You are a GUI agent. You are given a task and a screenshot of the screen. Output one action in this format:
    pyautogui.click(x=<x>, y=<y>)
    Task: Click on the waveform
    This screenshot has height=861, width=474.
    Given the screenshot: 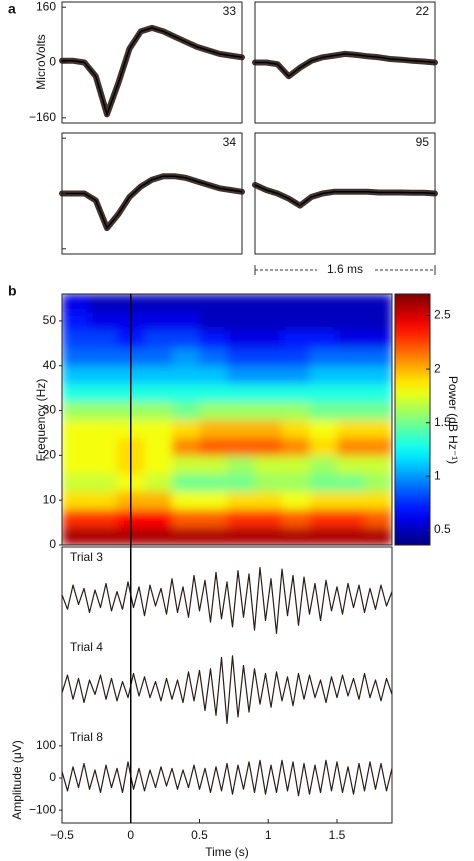 What is the action you would take?
    pyautogui.click(x=152, y=202)
    